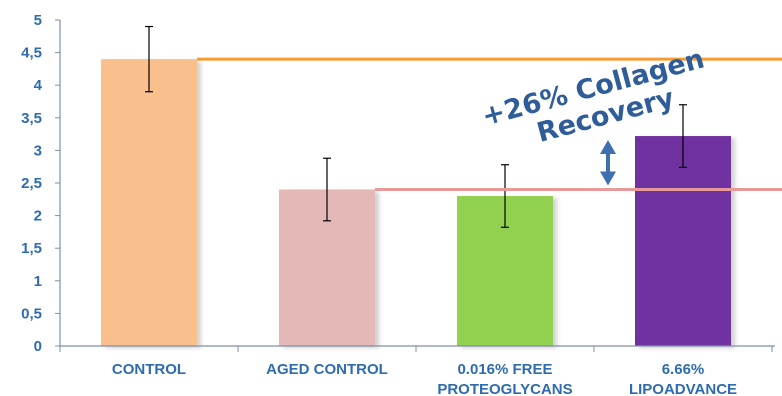 The image size is (782, 396). Describe the element at coordinates (149, 369) in the screenshot. I see `category-label: CONTROL` at that location.